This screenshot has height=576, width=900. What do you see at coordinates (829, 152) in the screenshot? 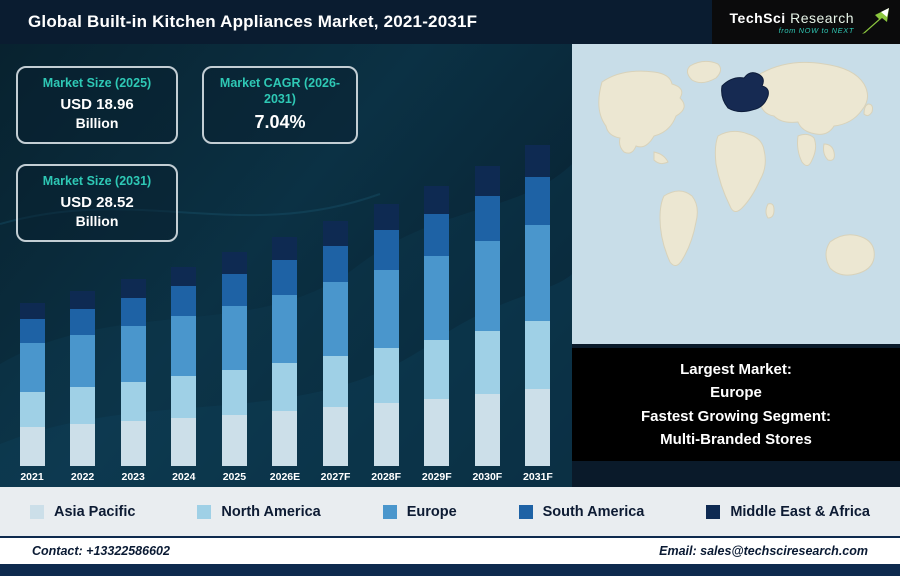
I see `map-southeast-asia` at bounding box center [829, 152].